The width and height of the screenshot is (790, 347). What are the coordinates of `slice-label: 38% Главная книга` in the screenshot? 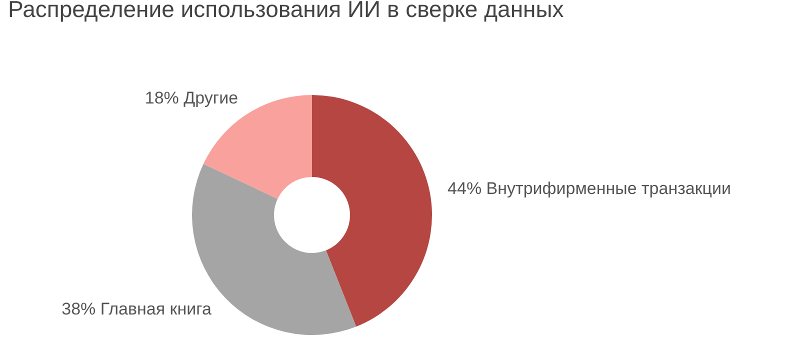 It's located at (137, 308).